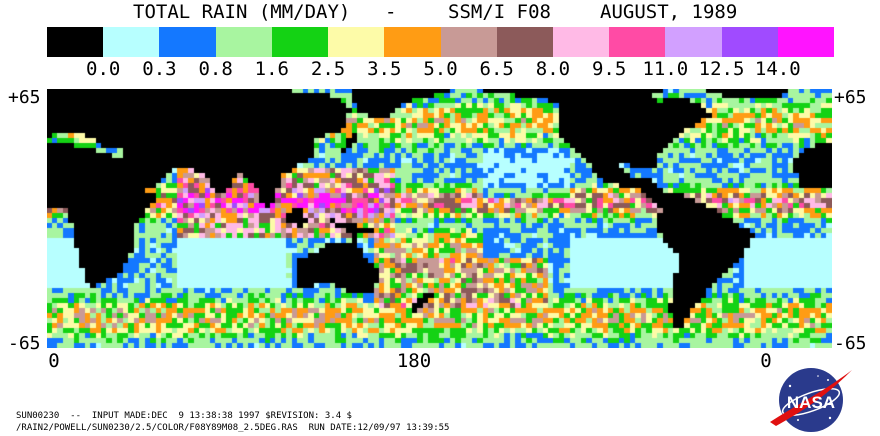 Image resolution: width=880 pixels, height=436 pixels. Describe the element at coordinates (54, 361) in the screenshot. I see `lon-label-left: 0` at that location.